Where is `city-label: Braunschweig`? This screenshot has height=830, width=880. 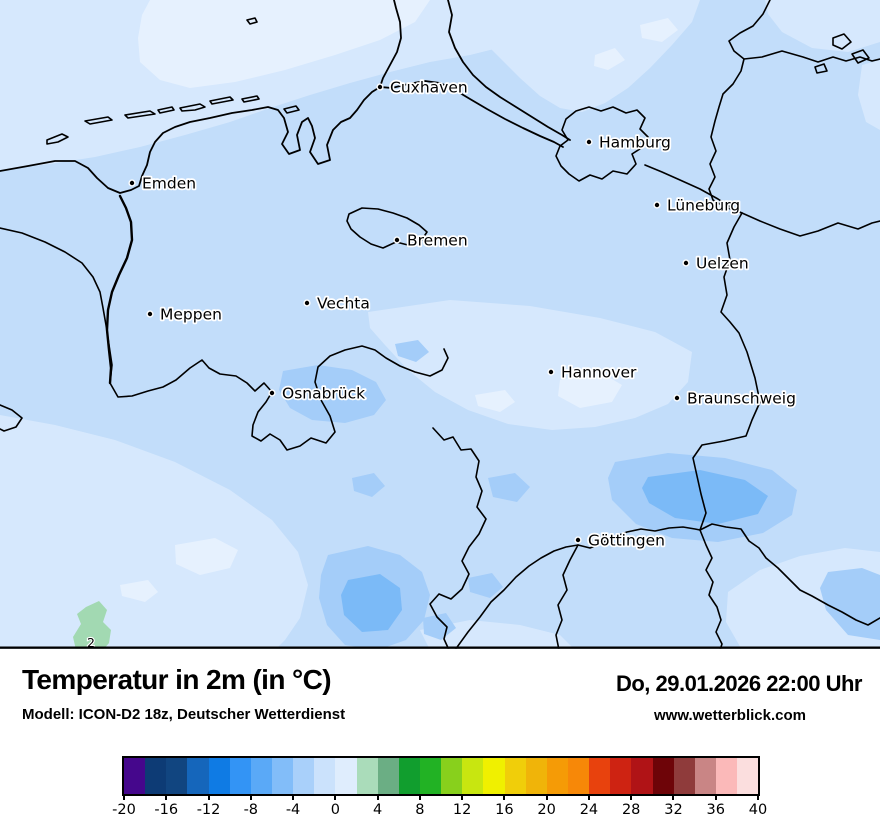 city-label: Braunschweig is located at coordinates (741, 399).